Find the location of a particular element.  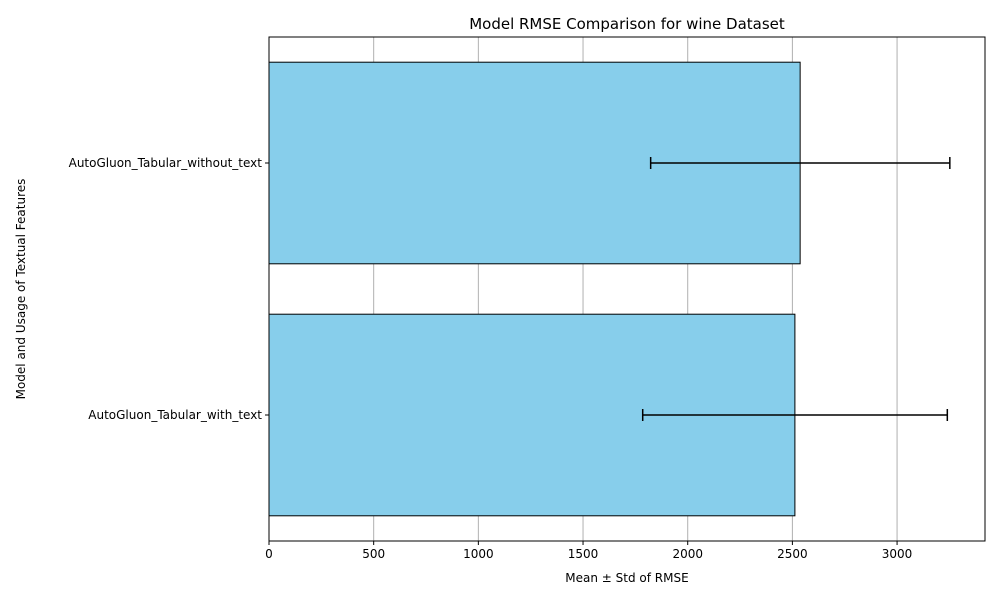

x-tick-label: 3000 is located at coordinates (897, 554).